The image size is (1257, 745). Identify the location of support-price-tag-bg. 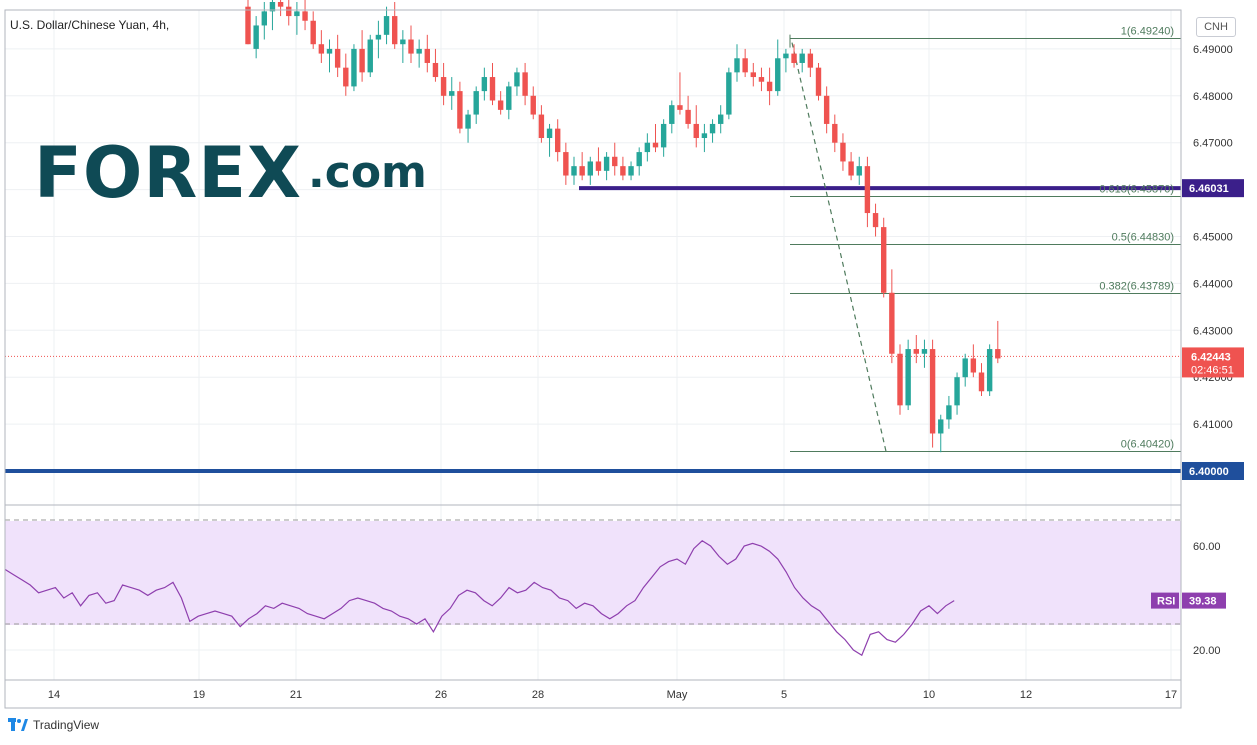
(1213, 471).